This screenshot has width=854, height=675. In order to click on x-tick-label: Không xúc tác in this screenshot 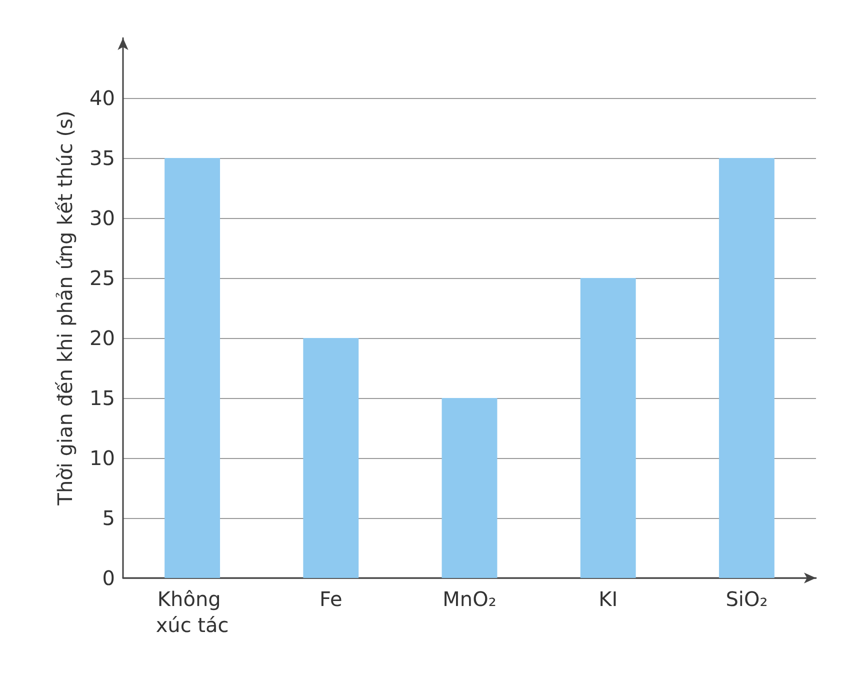, I will do `click(192, 612)`.